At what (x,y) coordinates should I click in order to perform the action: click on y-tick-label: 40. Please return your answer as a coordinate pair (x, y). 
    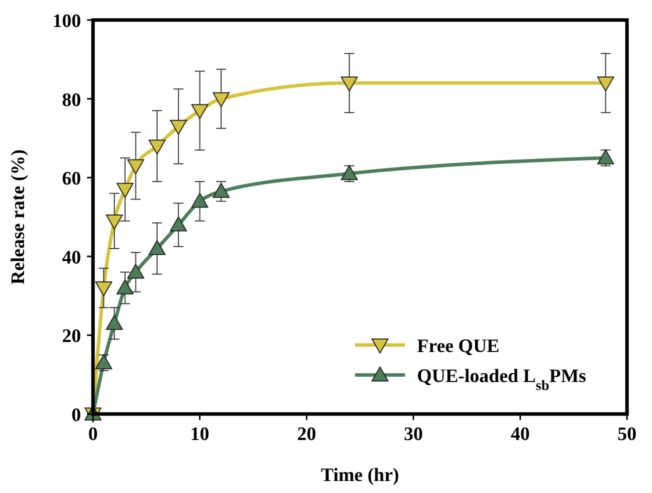
    Looking at the image, I should click on (71, 257).